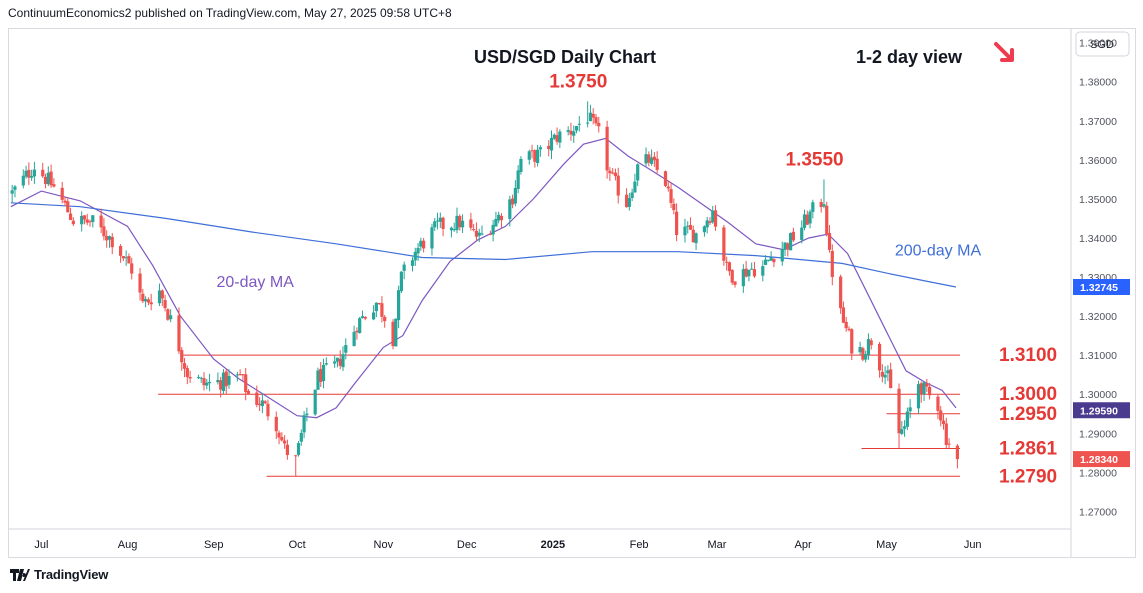 This screenshot has width=1143, height=593. What do you see at coordinates (41, 545) in the screenshot?
I see `x-tick-label: Jul` at bounding box center [41, 545].